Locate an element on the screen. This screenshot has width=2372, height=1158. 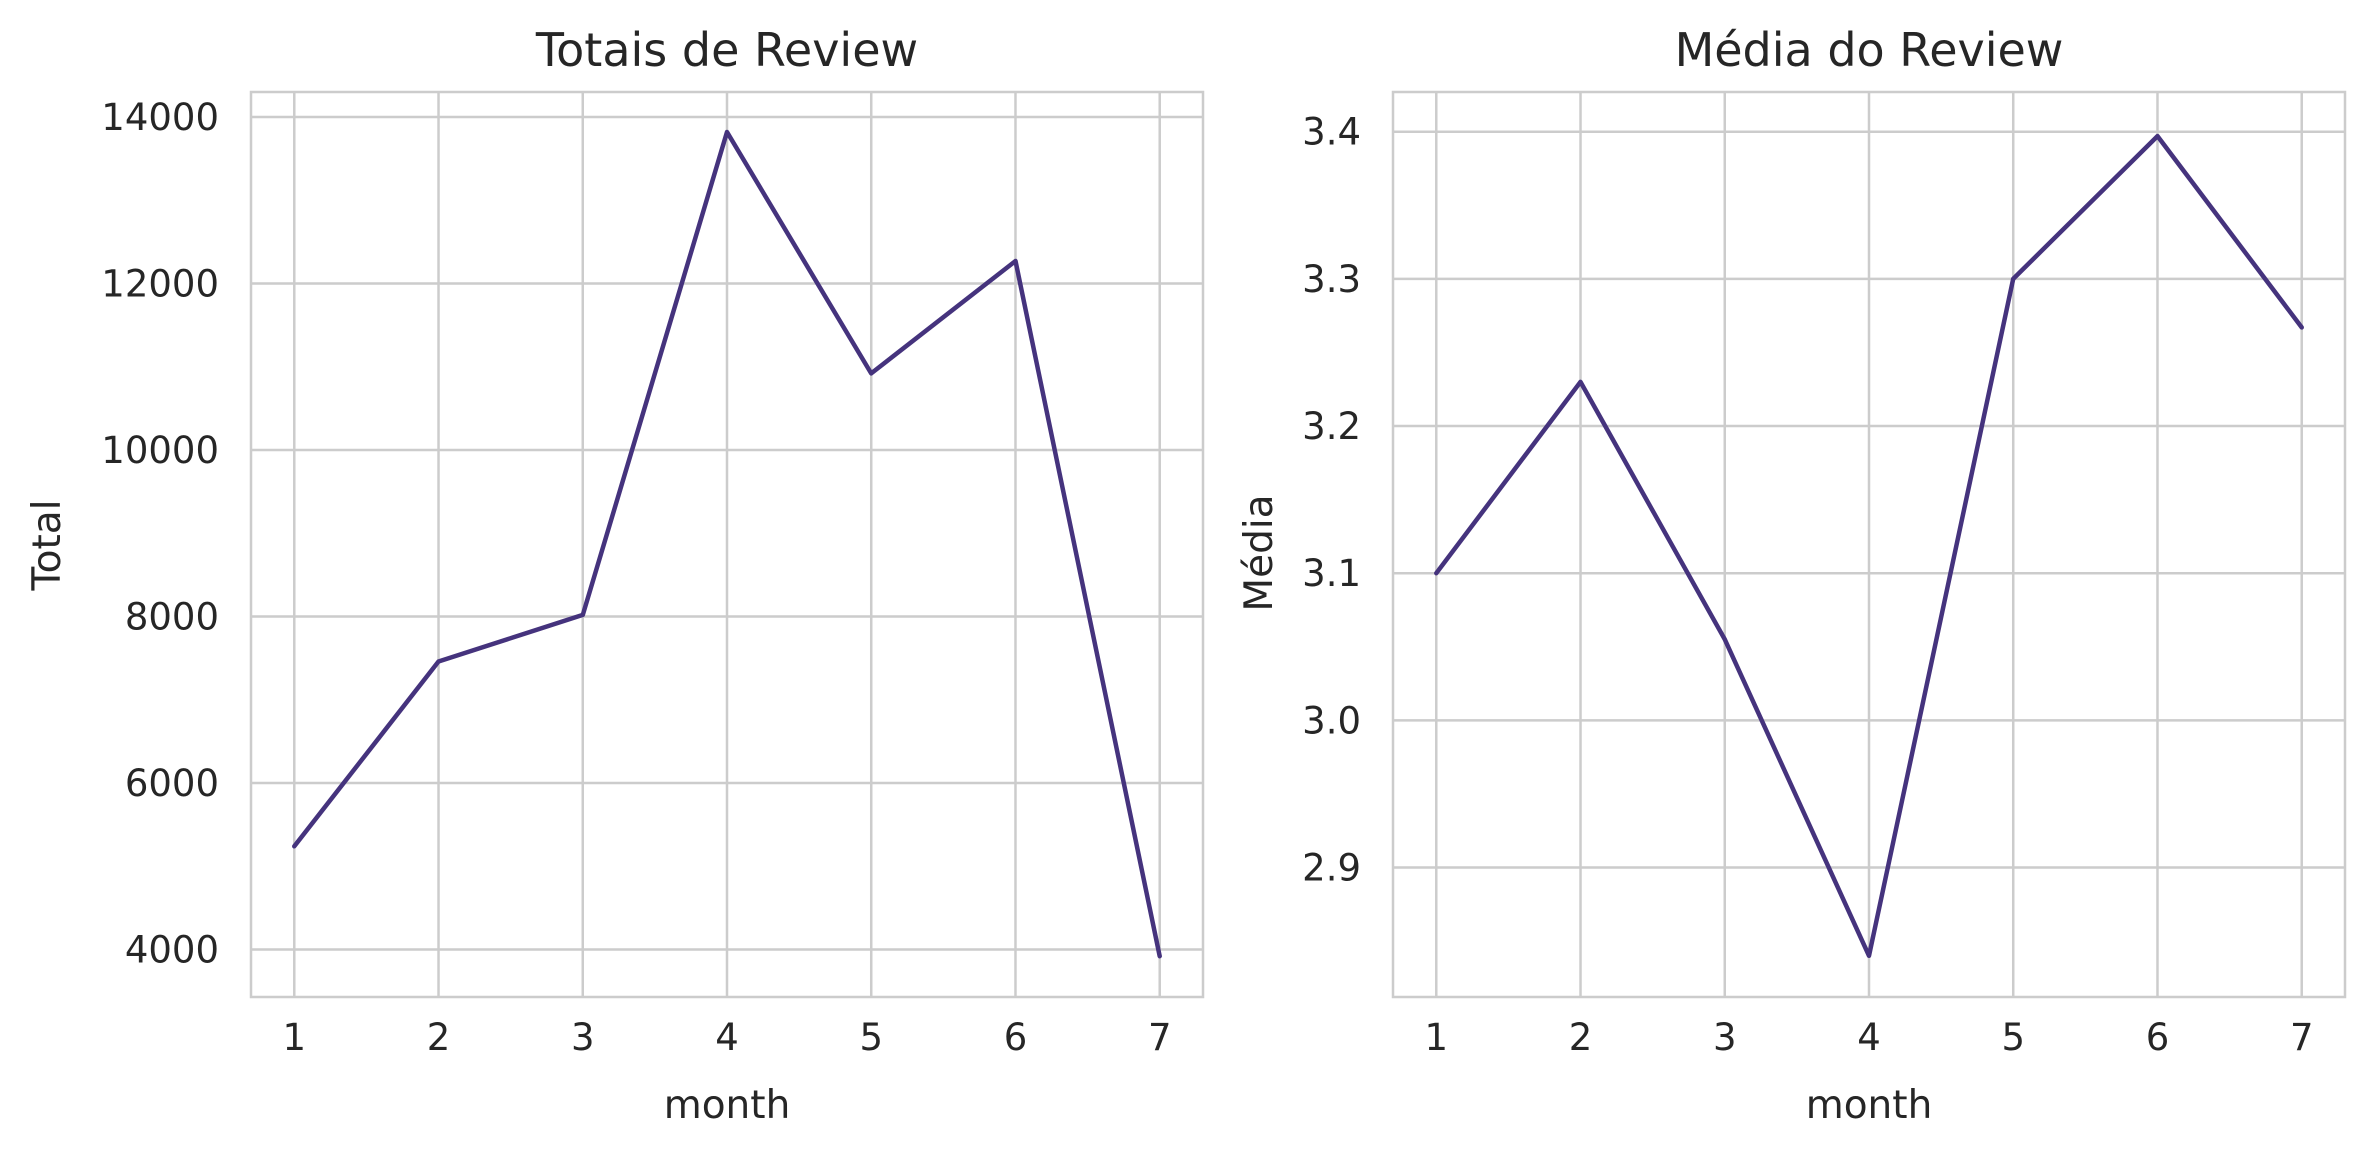
x-tick-label-totais-6: 6 is located at coordinates (1016, 1037).